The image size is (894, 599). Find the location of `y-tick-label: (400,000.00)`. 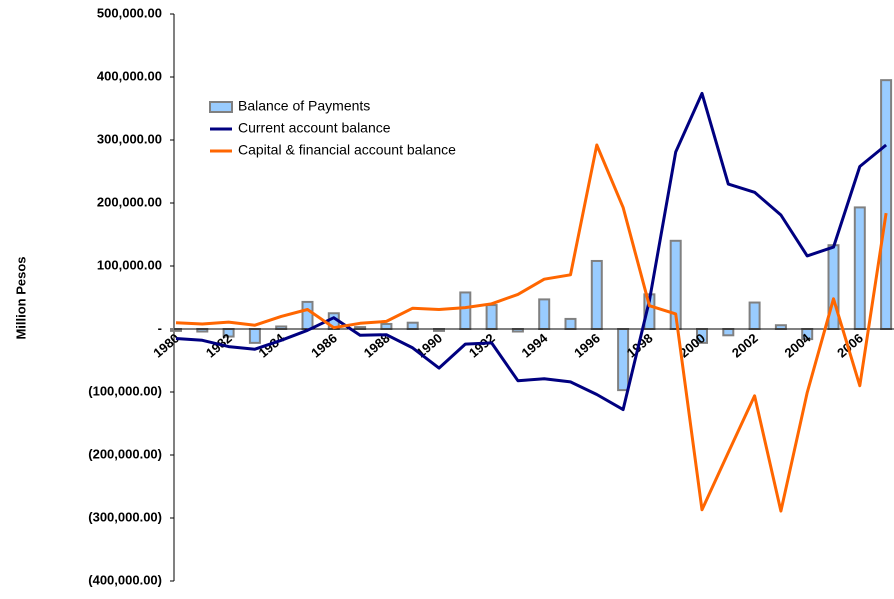

y-tick-label: (400,000.00) is located at coordinates (125, 579).